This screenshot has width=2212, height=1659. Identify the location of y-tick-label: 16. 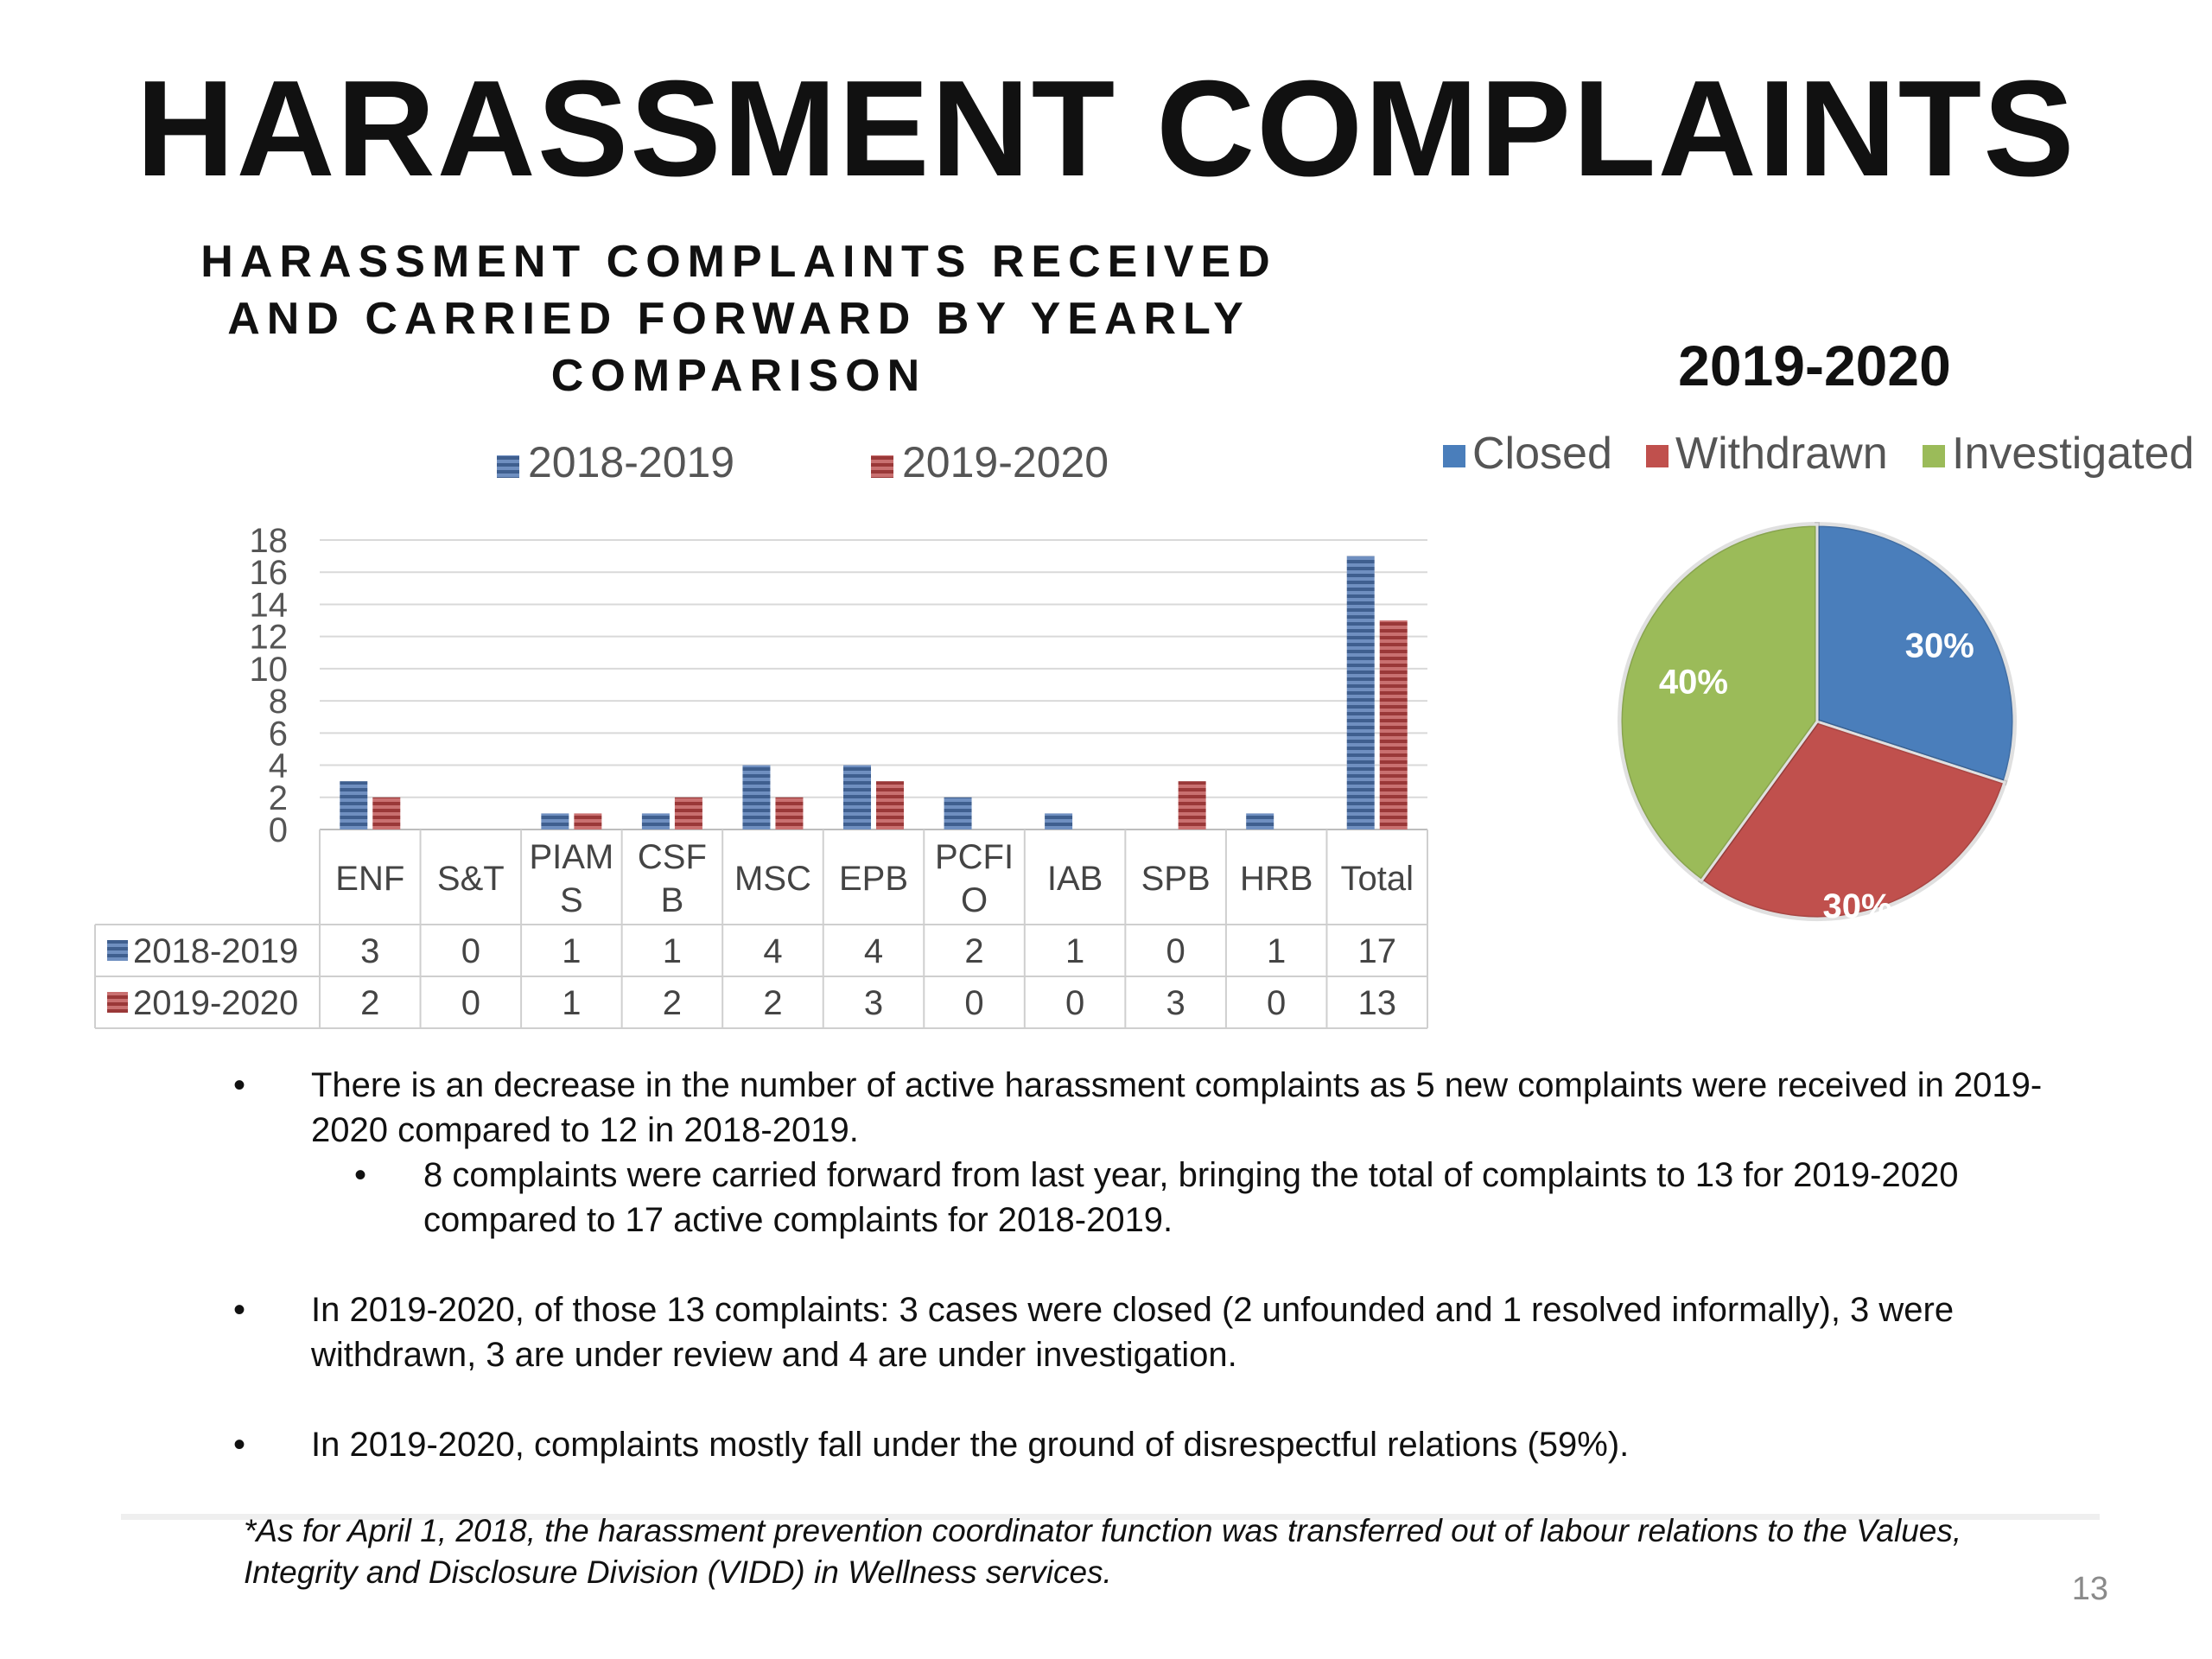
(269, 573).